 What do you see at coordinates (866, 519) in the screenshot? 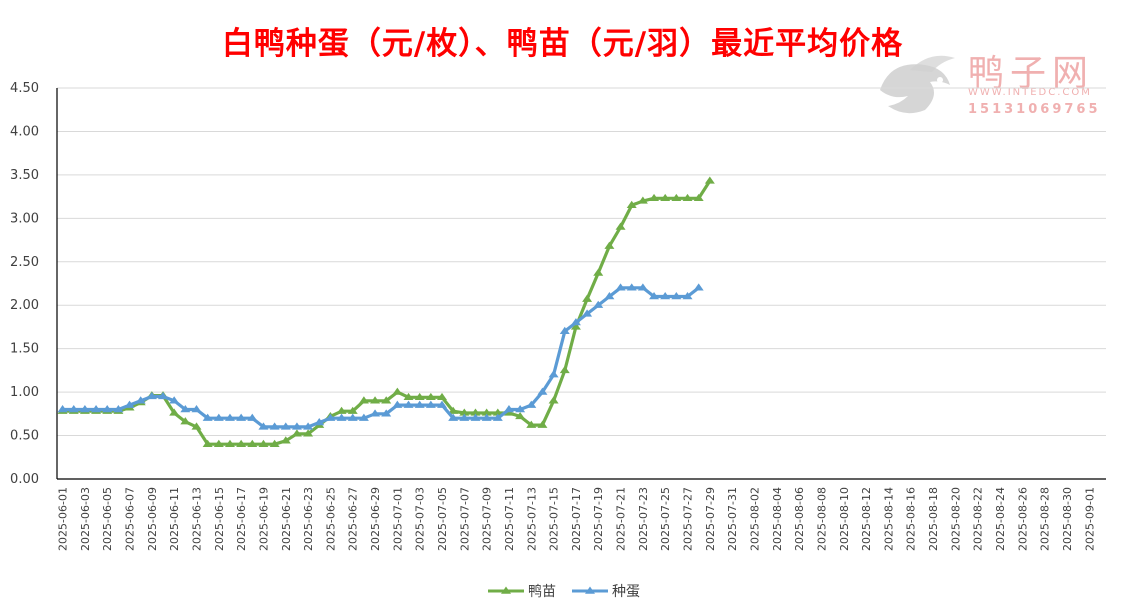
I see `x-tick-label: 2025-08-12` at bounding box center [866, 519].